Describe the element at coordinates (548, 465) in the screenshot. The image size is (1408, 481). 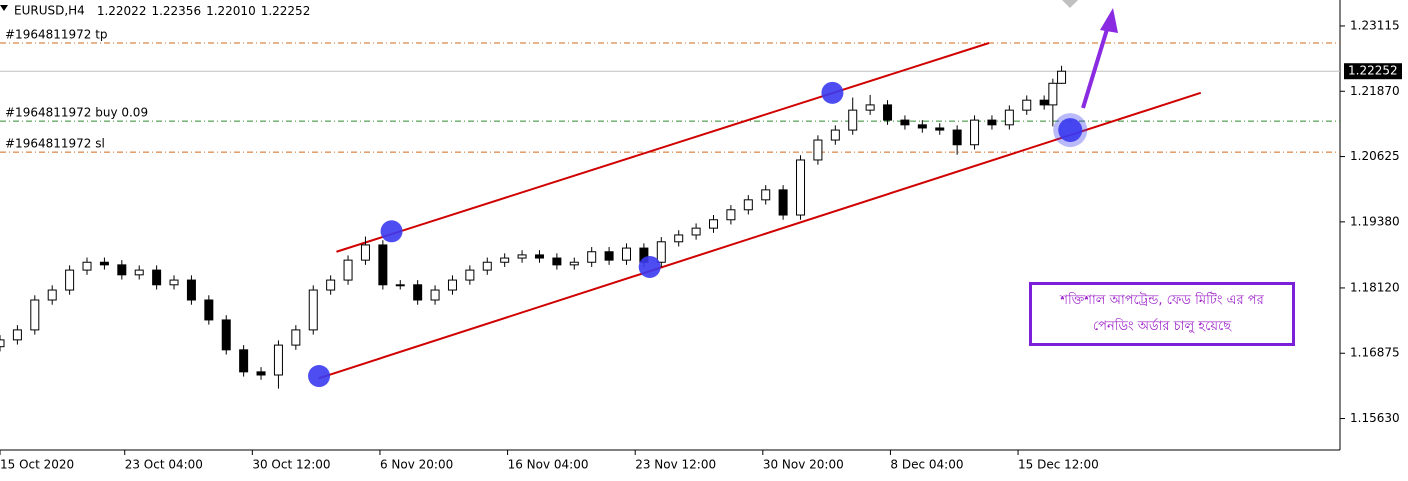
I see `x-tick-label: 16 Nov 04:00` at that location.